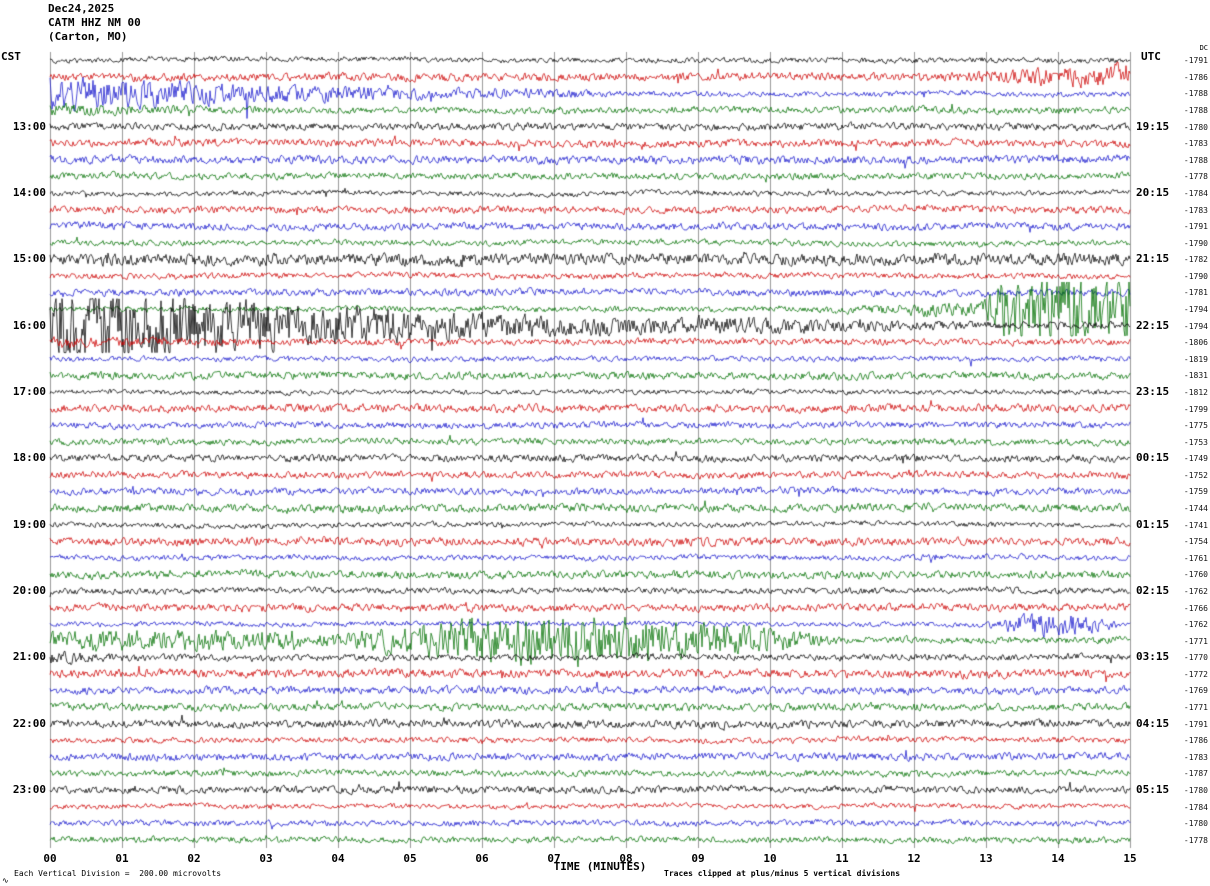 The height and width of the screenshot is (886, 1210). What do you see at coordinates (1195, 525) in the screenshot?
I see `dc-offset-value: -1741` at bounding box center [1195, 525].